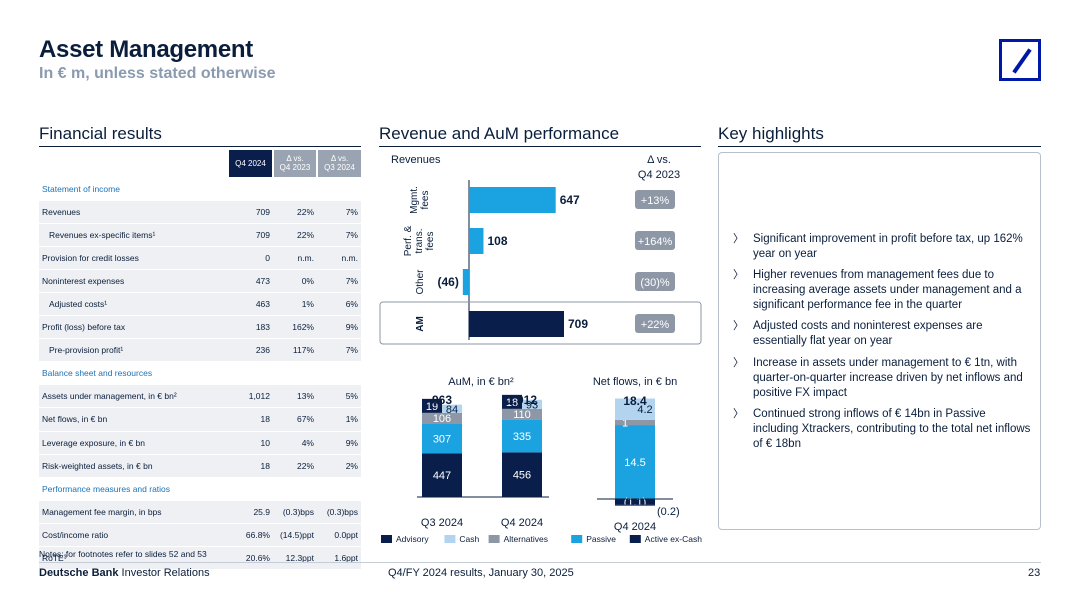 The height and width of the screenshot is (607, 1080). What do you see at coordinates (644, 410) in the screenshot?
I see `netflow-segment-label: 4.2` at bounding box center [644, 410].